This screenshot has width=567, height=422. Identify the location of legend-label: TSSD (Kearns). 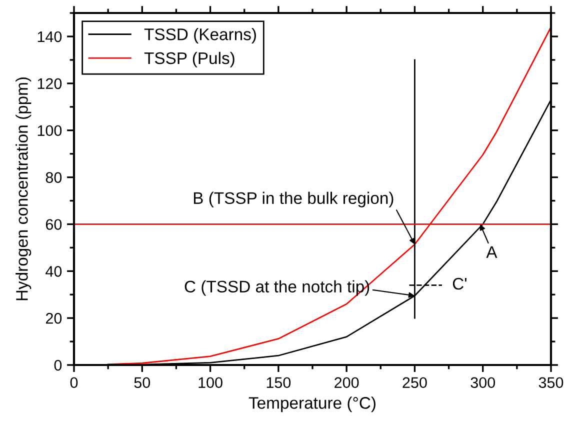
(200, 36).